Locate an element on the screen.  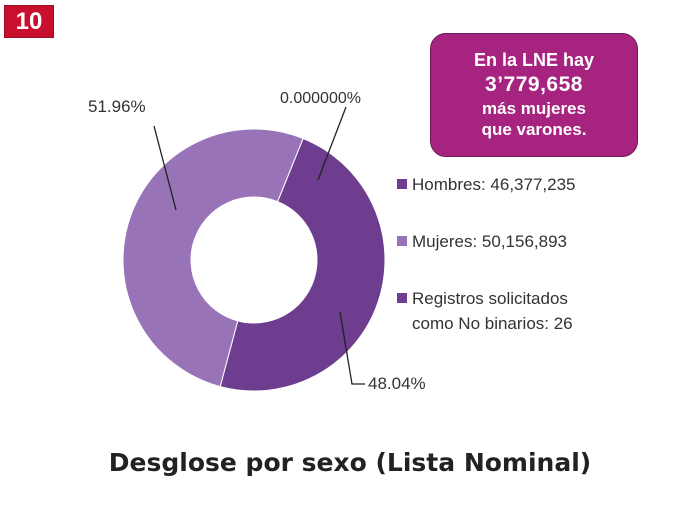
legend-swatch-hombres is located at coordinates (402, 184).